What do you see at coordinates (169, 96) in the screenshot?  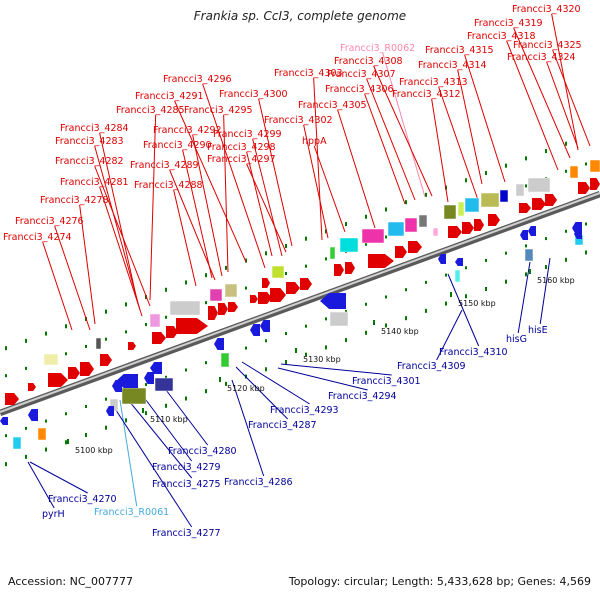 I see `gene-label: Francci3_4291` at bounding box center [169, 96].